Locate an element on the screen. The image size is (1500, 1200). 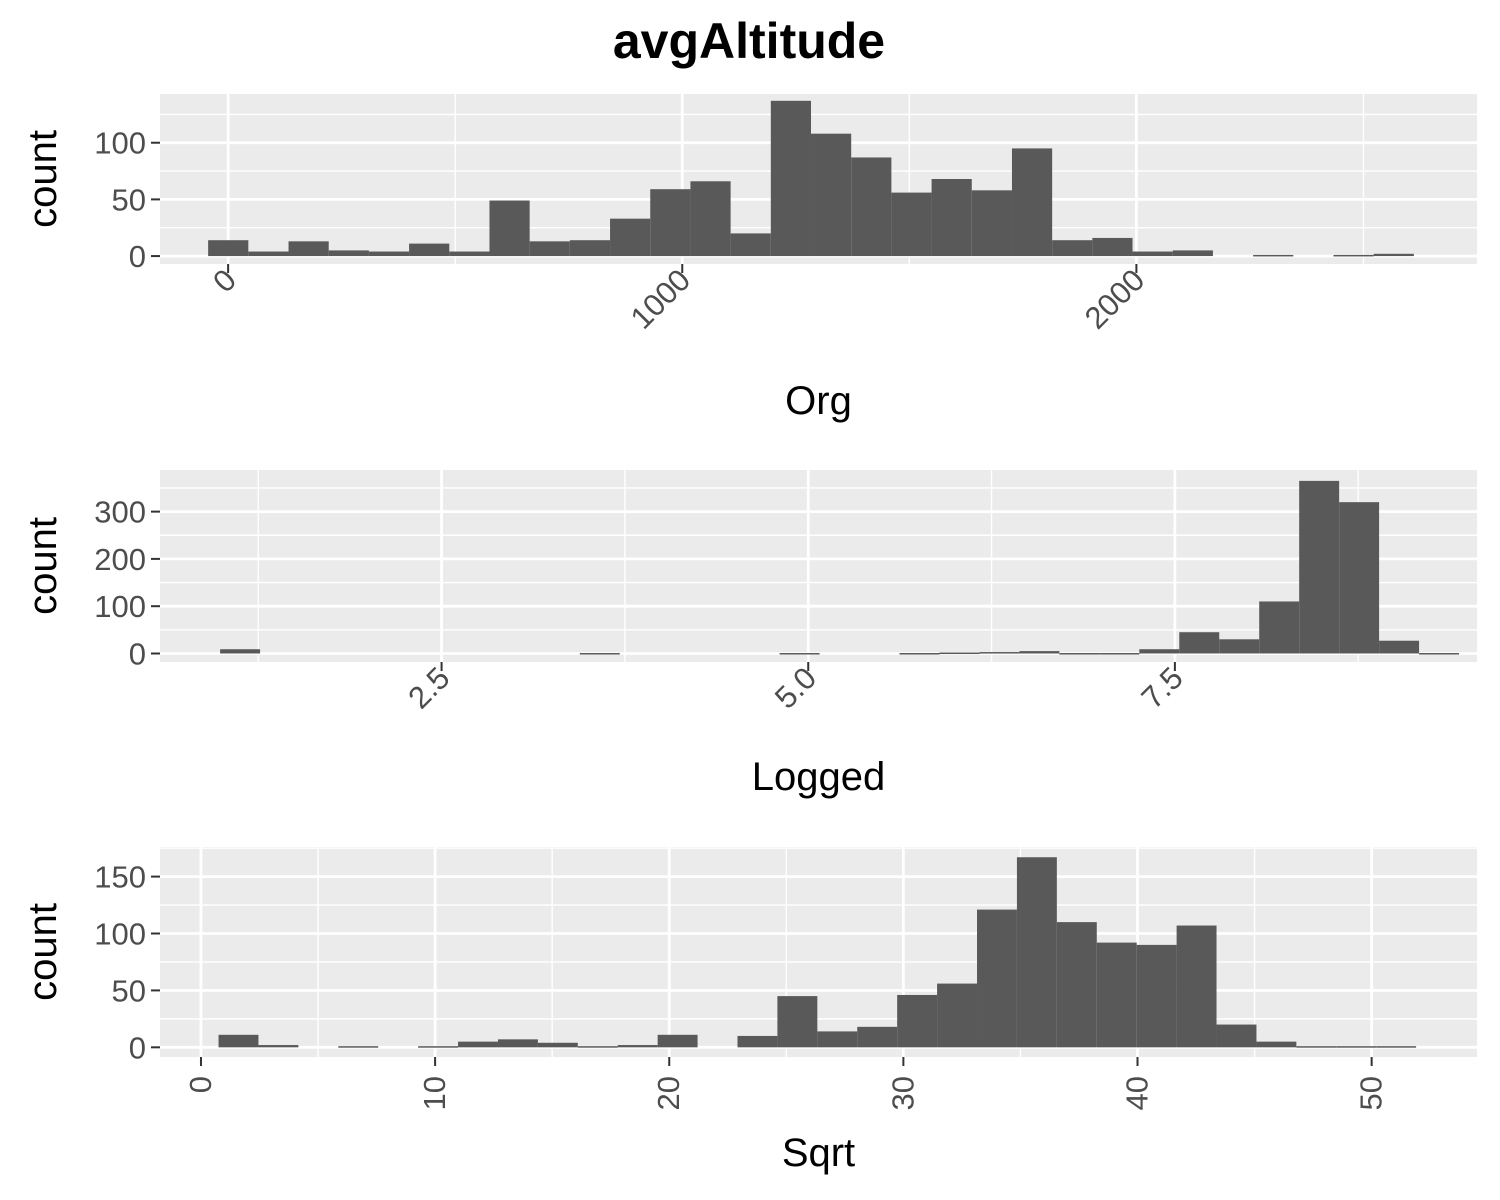
y-tick-label: 200 is located at coordinates (120, 559).